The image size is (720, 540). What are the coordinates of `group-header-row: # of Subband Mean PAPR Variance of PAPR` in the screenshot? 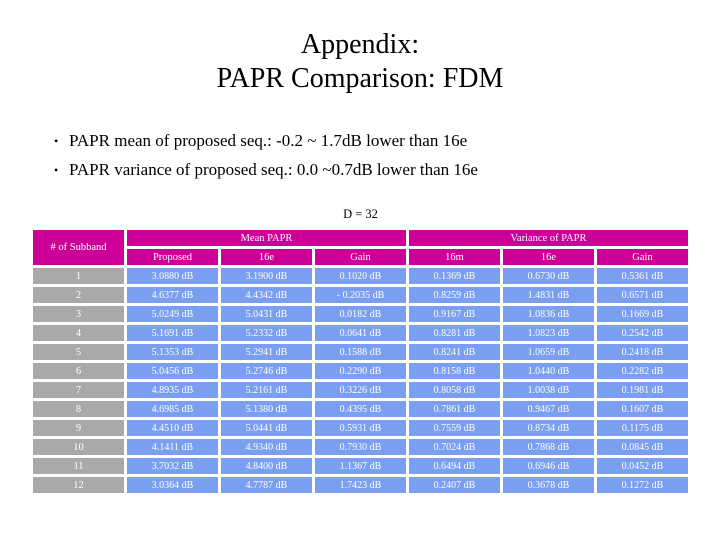 It's located at (360, 247).